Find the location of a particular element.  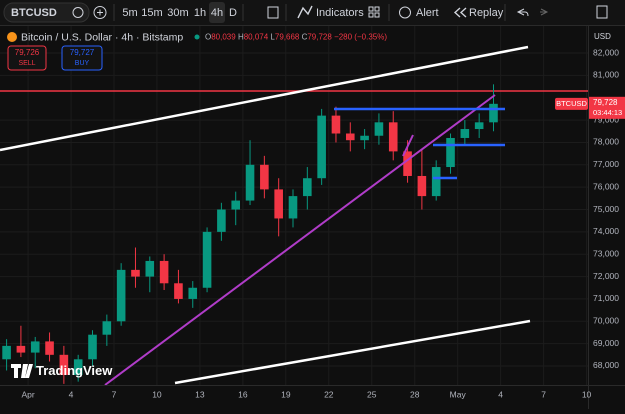

interval-button: 15m is located at coordinates (151, 13).